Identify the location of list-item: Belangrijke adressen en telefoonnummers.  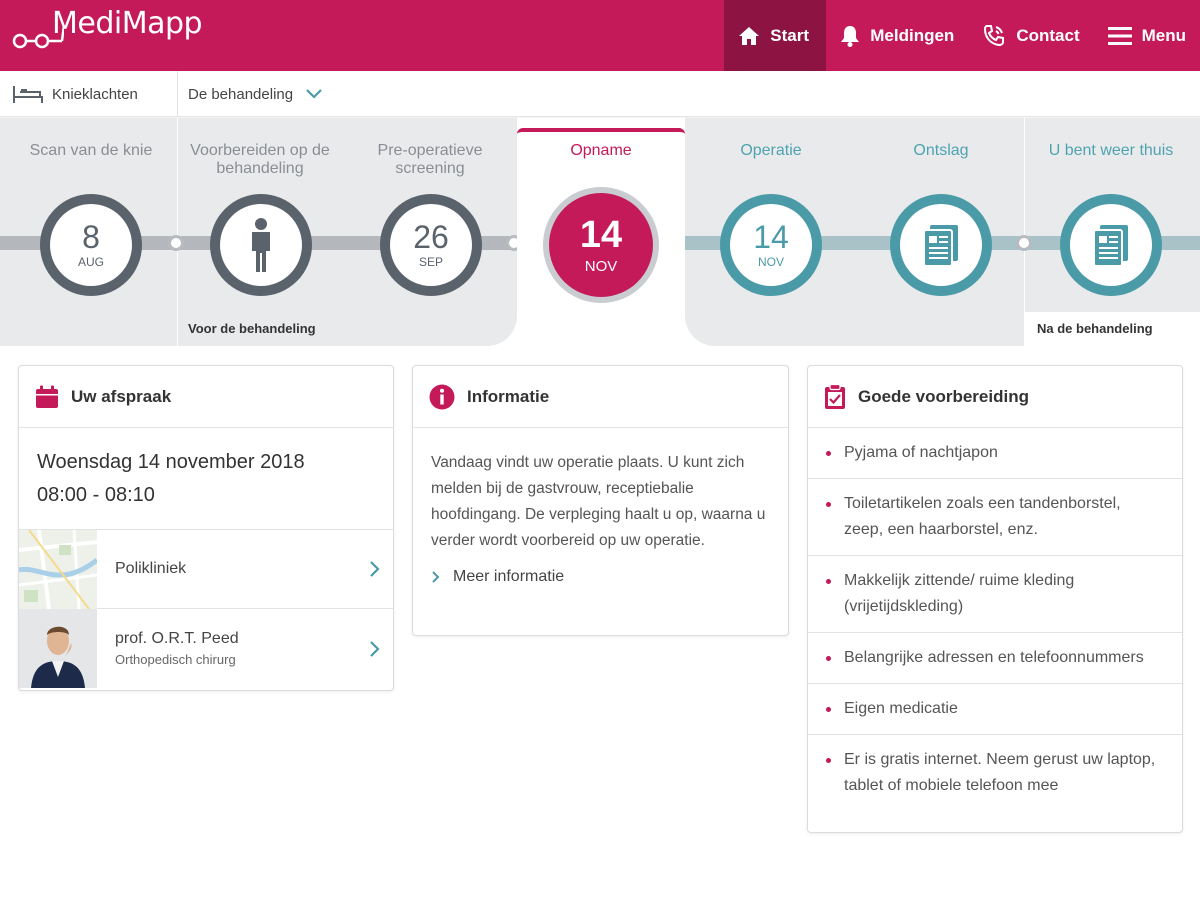
(995, 658).